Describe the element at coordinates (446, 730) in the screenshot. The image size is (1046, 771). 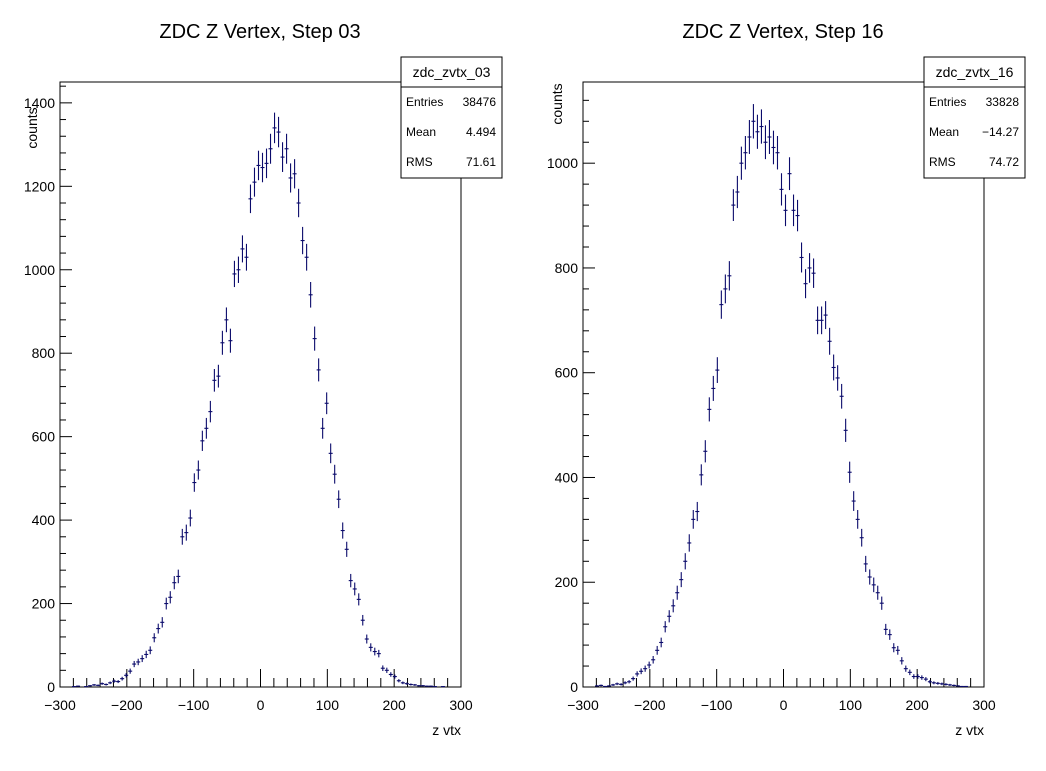
I see `x-axis-label: z vtx` at that location.